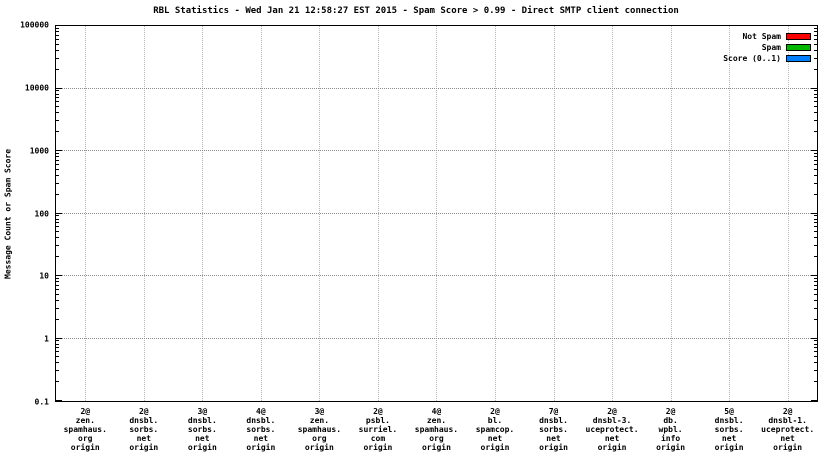  Describe the element at coordinates (436, 150) in the screenshot. I see `gridline-horizontal` at that location.